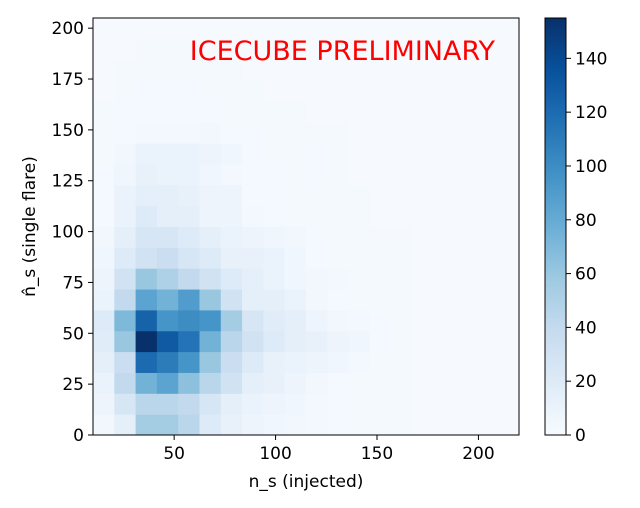 Image resolution: width=640 pixels, height=508 pixels. What do you see at coordinates (73, 334) in the screenshot?
I see `y-tick-label: 50` at bounding box center [73, 334].